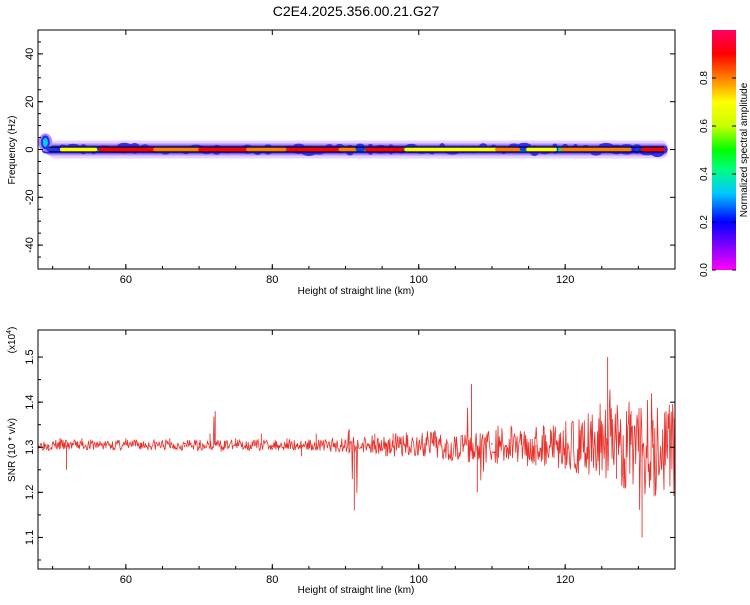  What do you see at coordinates (30, 149) in the screenshot?
I see `spectrogram-y-tick-label: 0` at bounding box center [30, 149].